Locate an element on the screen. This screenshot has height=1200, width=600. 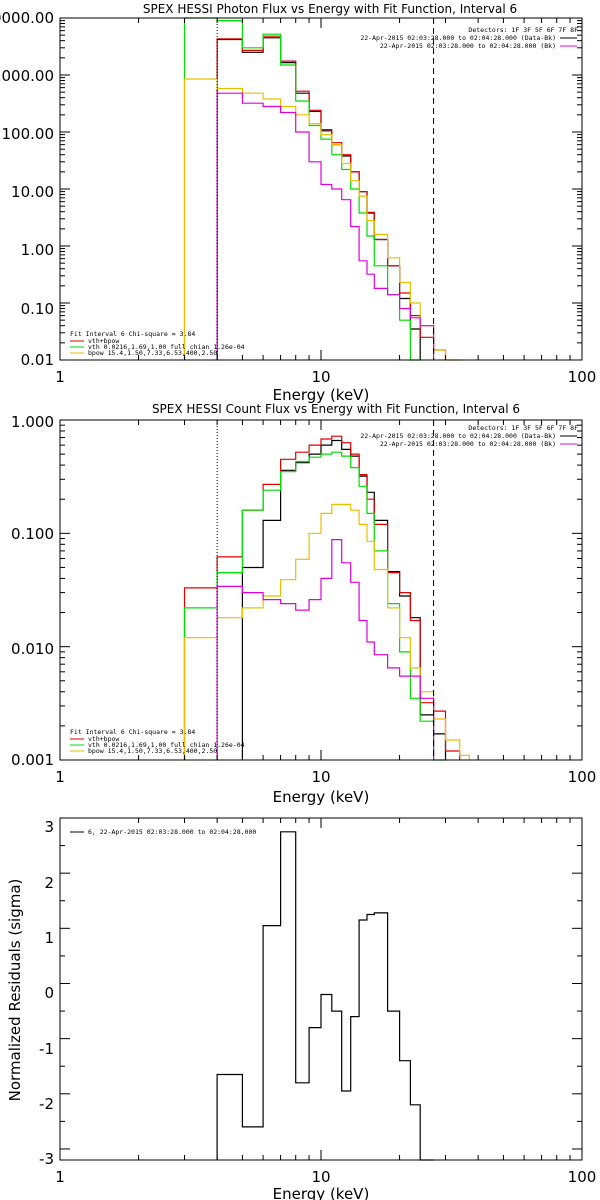
photon-flux-series-yellow-line is located at coordinates (321, 219).